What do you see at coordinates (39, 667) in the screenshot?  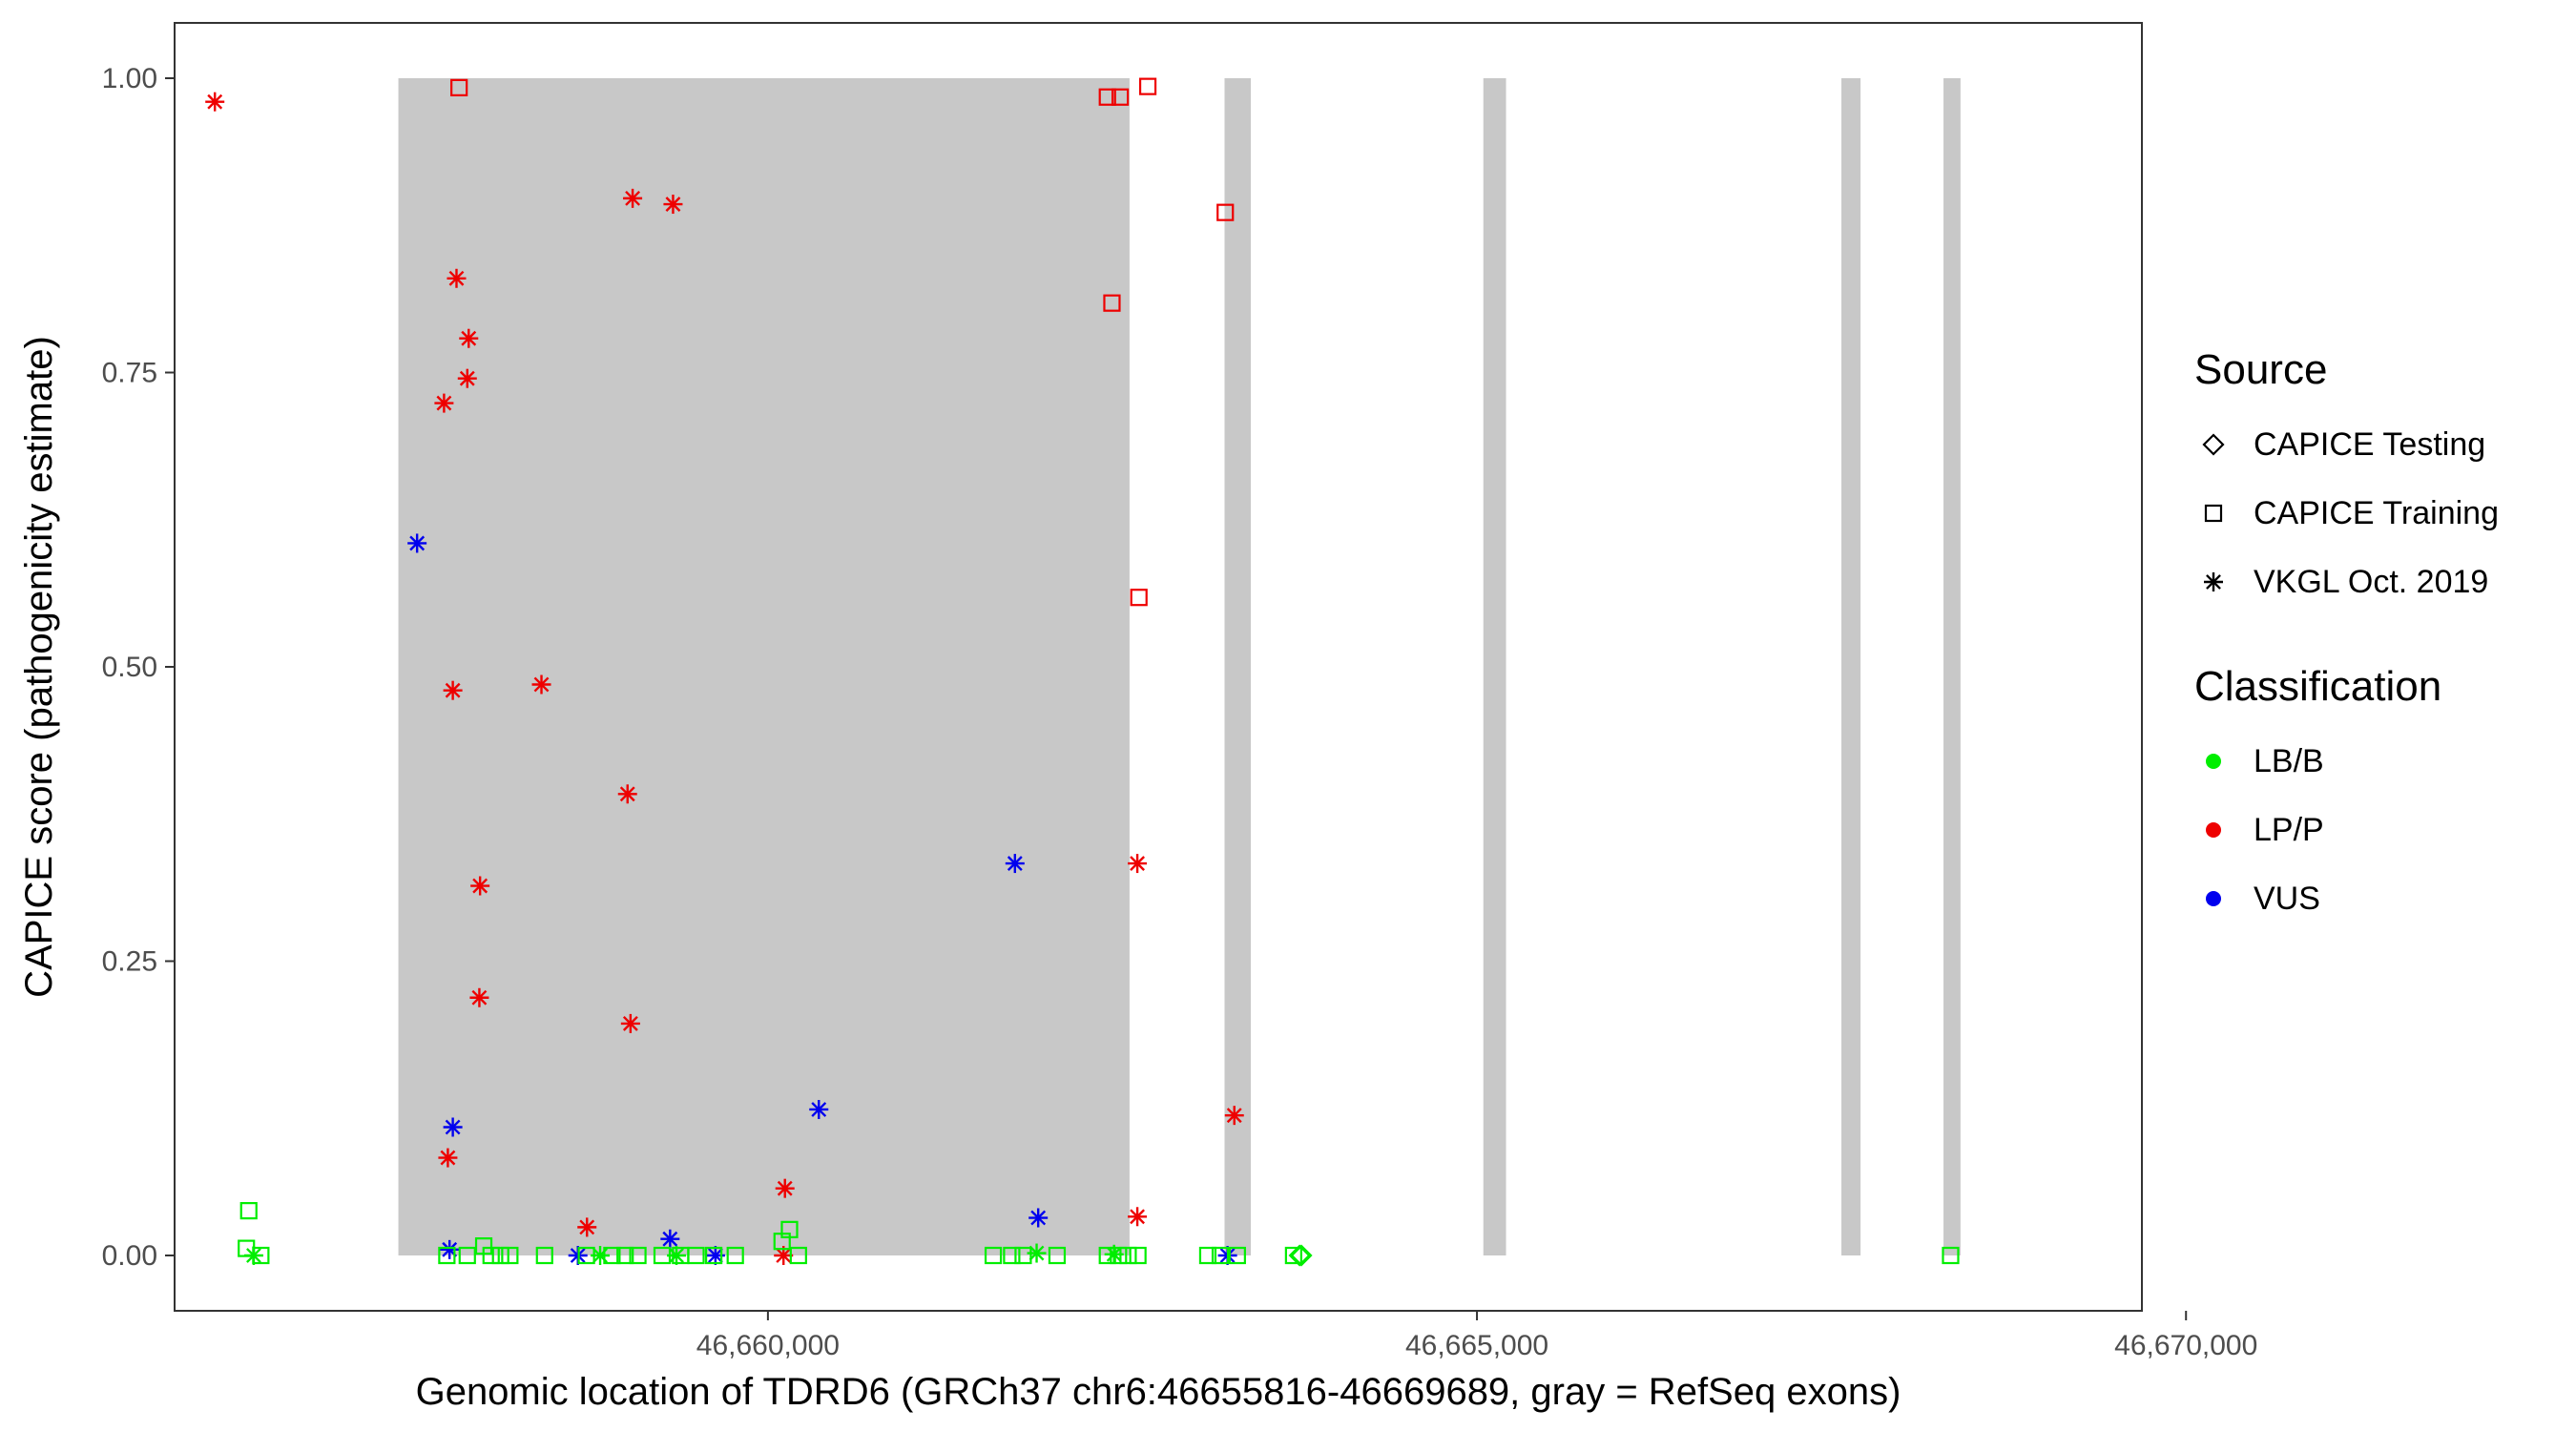 I see `y-axis-title: CAPICE score (pathogenicity estimate)` at bounding box center [39, 667].